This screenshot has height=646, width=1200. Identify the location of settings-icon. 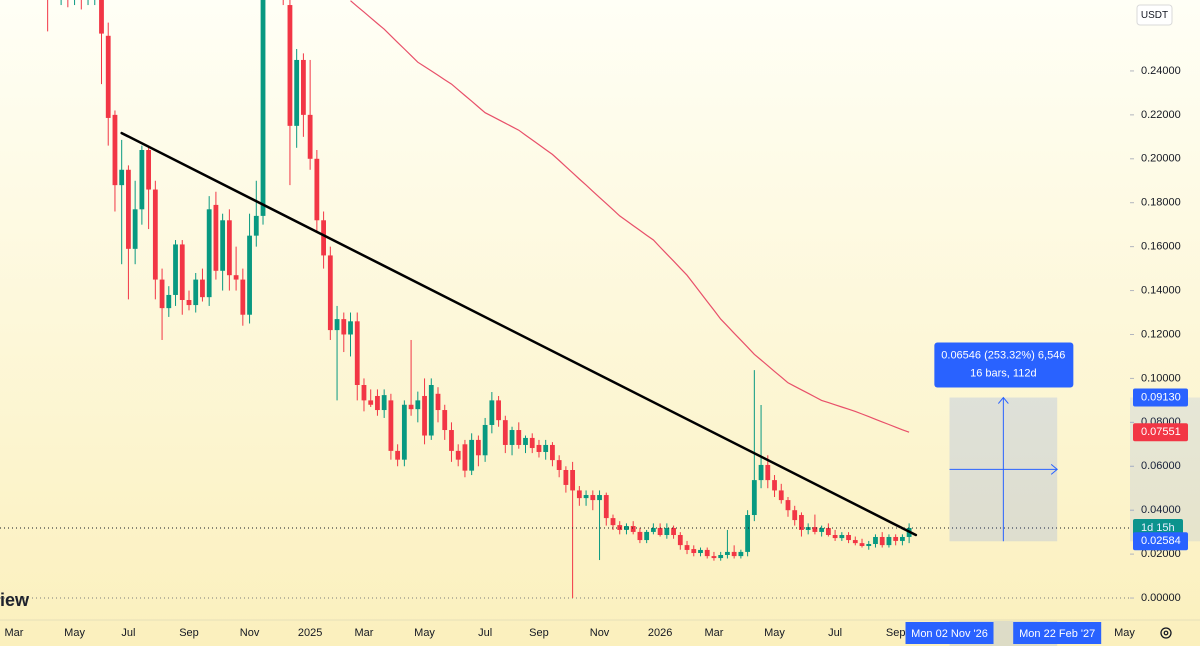
(1166, 633).